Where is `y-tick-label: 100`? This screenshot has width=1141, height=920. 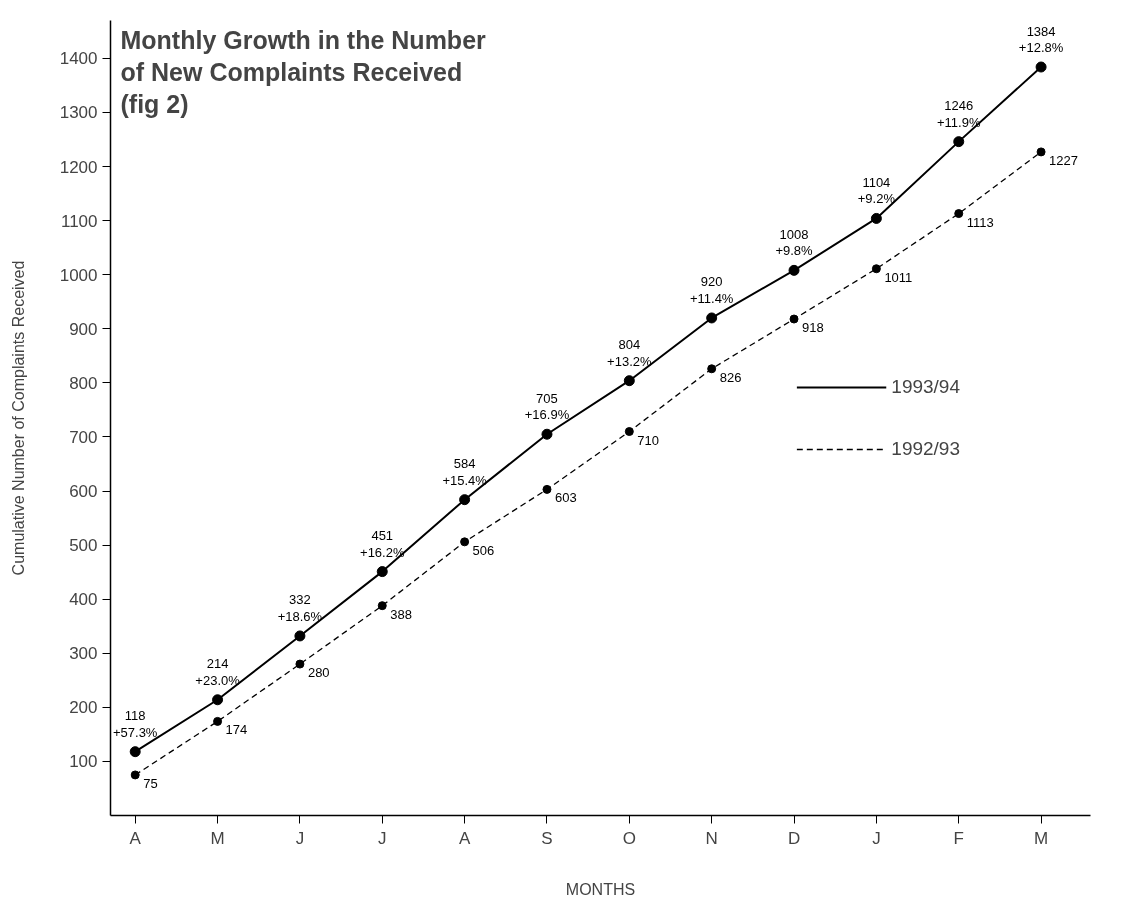 y-tick-label: 100 is located at coordinates (83, 762).